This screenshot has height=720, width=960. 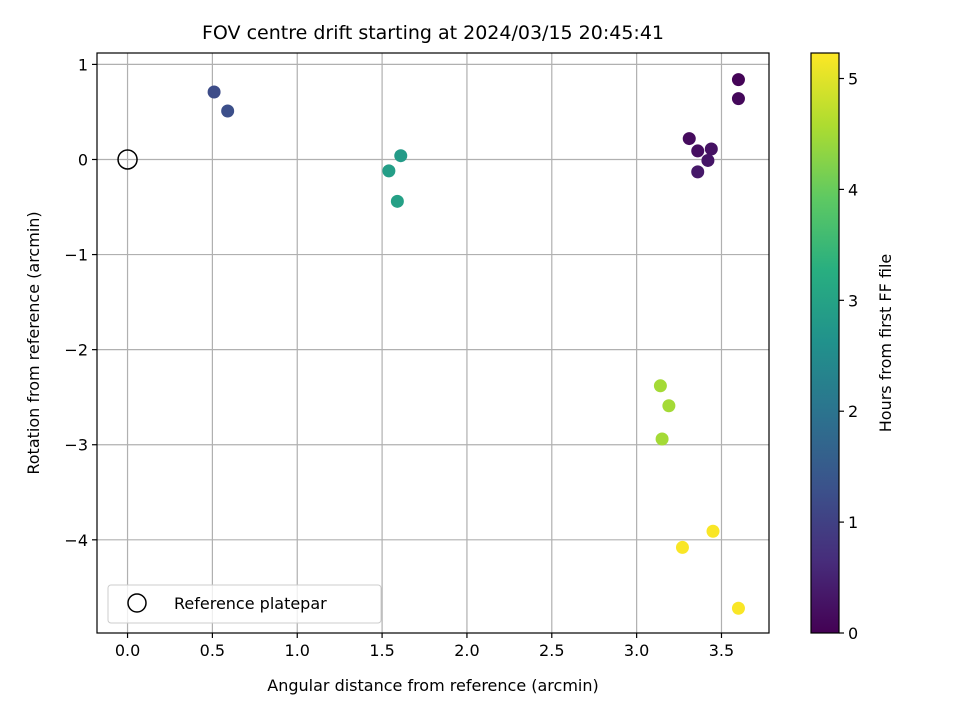 I want to click on y-tick-label: −3, so click(x=76, y=445).